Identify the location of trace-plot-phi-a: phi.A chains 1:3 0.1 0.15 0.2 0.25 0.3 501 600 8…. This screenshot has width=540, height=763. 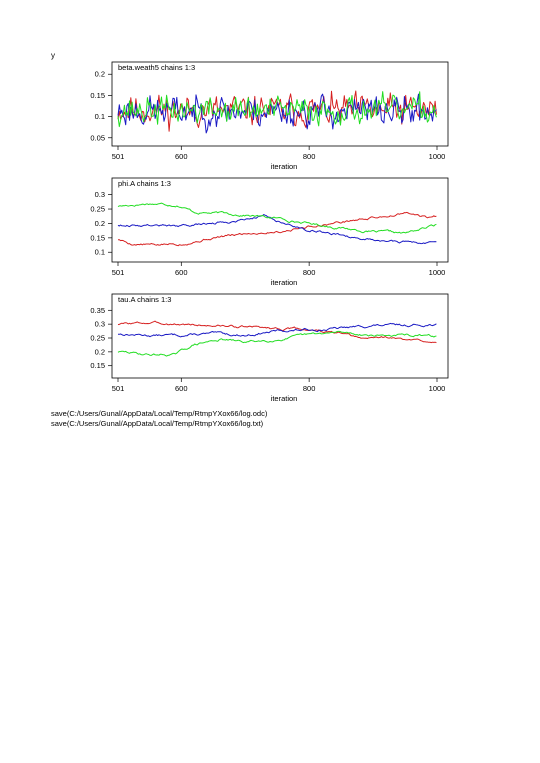
(270, 233).